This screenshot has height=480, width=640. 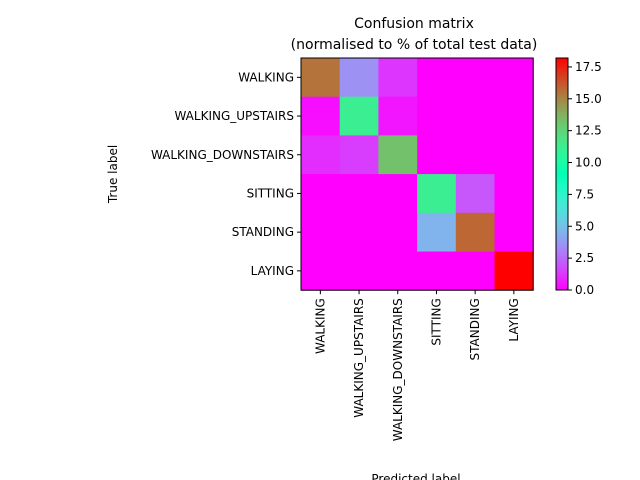 I want to click on colorbar-tick-label-3: 7.5, so click(x=584, y=194).